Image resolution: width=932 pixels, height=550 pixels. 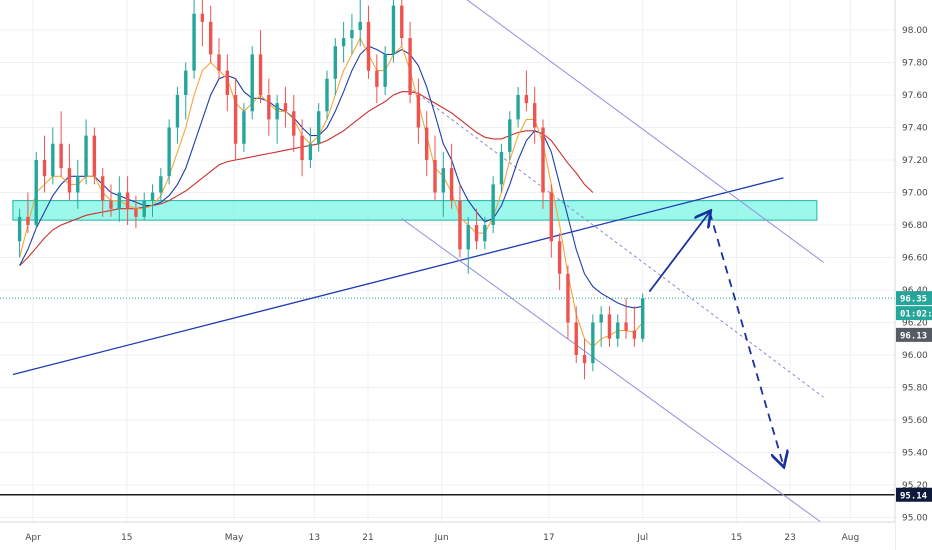 What do you see at coordinates (914, 396) in the screenshot?
I see `price-badges: 96.35 01:02:55 96.13 95.14` at bounding box center [914, 396].